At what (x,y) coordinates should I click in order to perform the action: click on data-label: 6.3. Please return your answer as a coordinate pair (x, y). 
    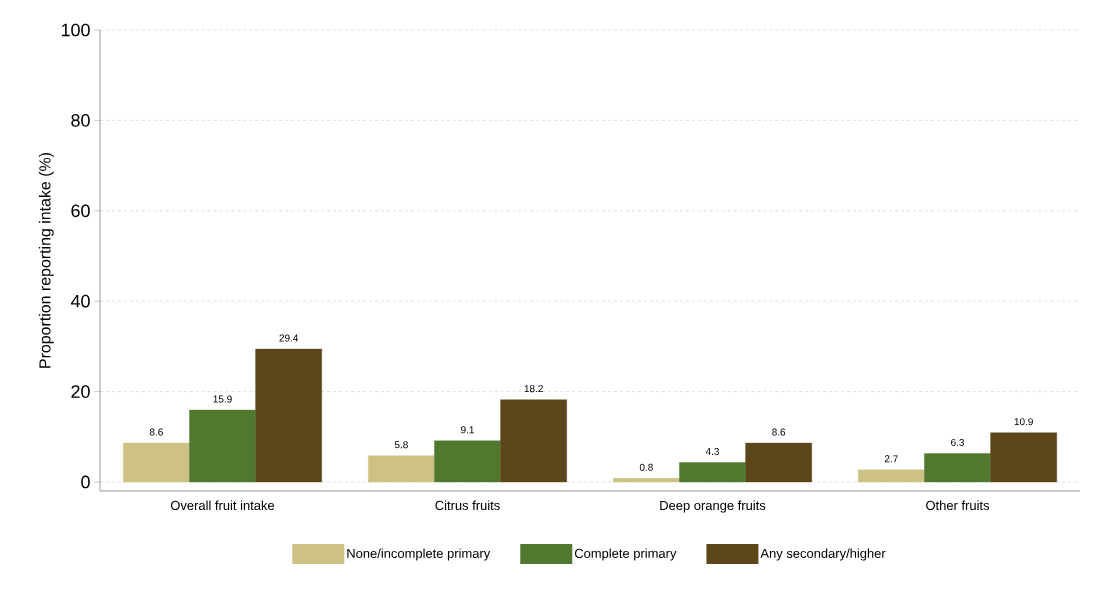
    Looking at the image, I should click on (957, 442).